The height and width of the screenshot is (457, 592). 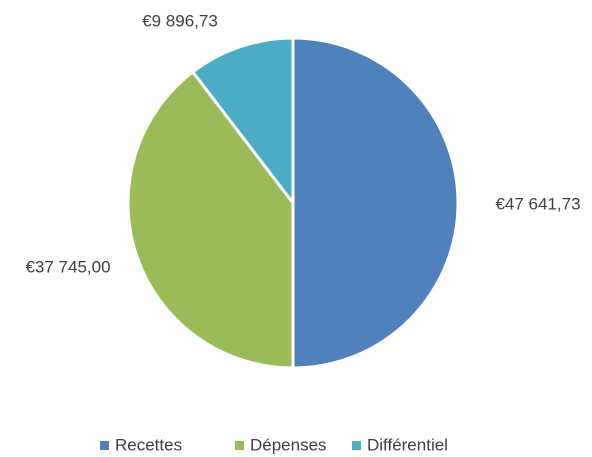 I want to click on data-label: €47 641,73, so click(x=537, y=203).